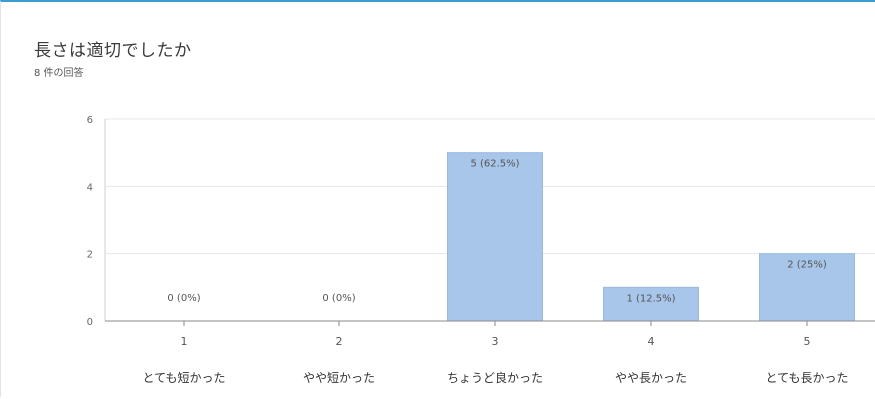 This screenshot has height=399, width=875. What do you see at coordinates (807, 341) in the screenshot?
I see `x-tick-label: 5` at bounding box center [807, 341].